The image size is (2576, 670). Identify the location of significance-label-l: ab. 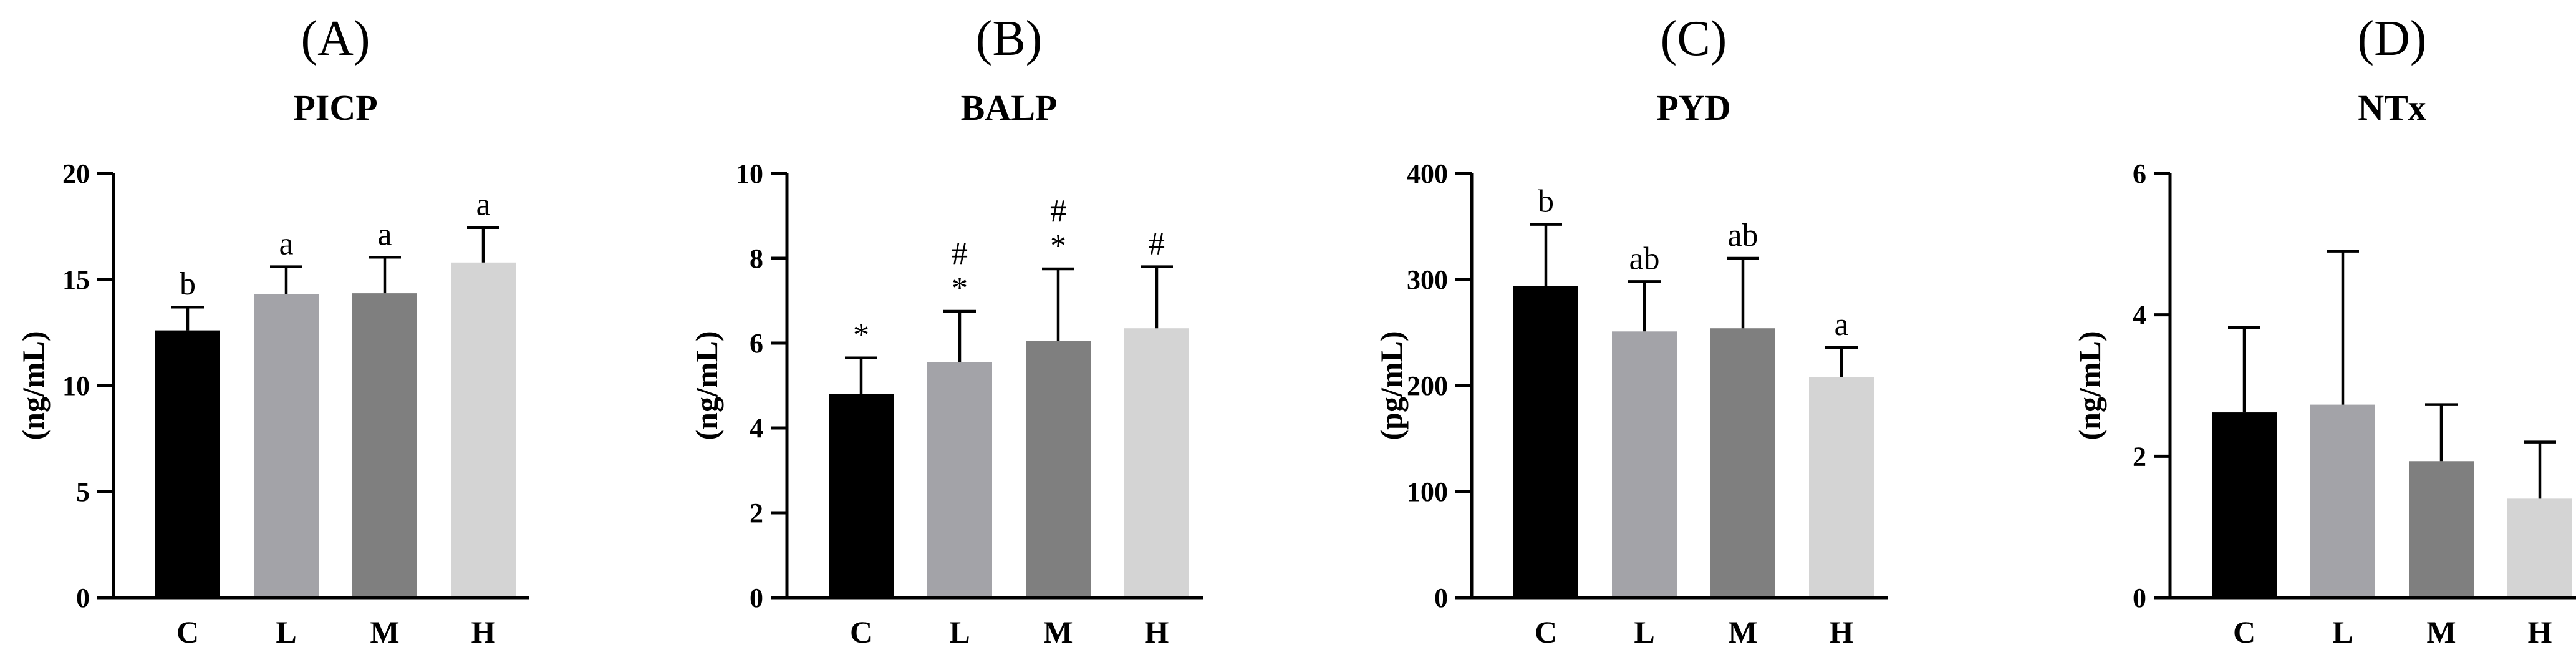
(1644, 258).